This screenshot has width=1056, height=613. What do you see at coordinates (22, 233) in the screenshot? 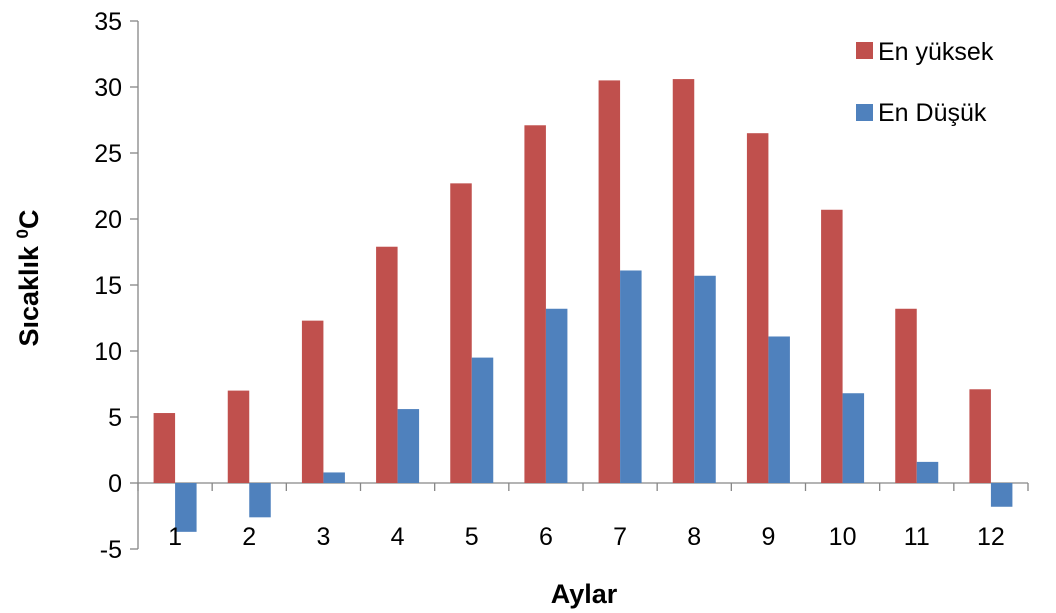
I see `y-axis-title-degree: 0` at bounding box center [22, 233].